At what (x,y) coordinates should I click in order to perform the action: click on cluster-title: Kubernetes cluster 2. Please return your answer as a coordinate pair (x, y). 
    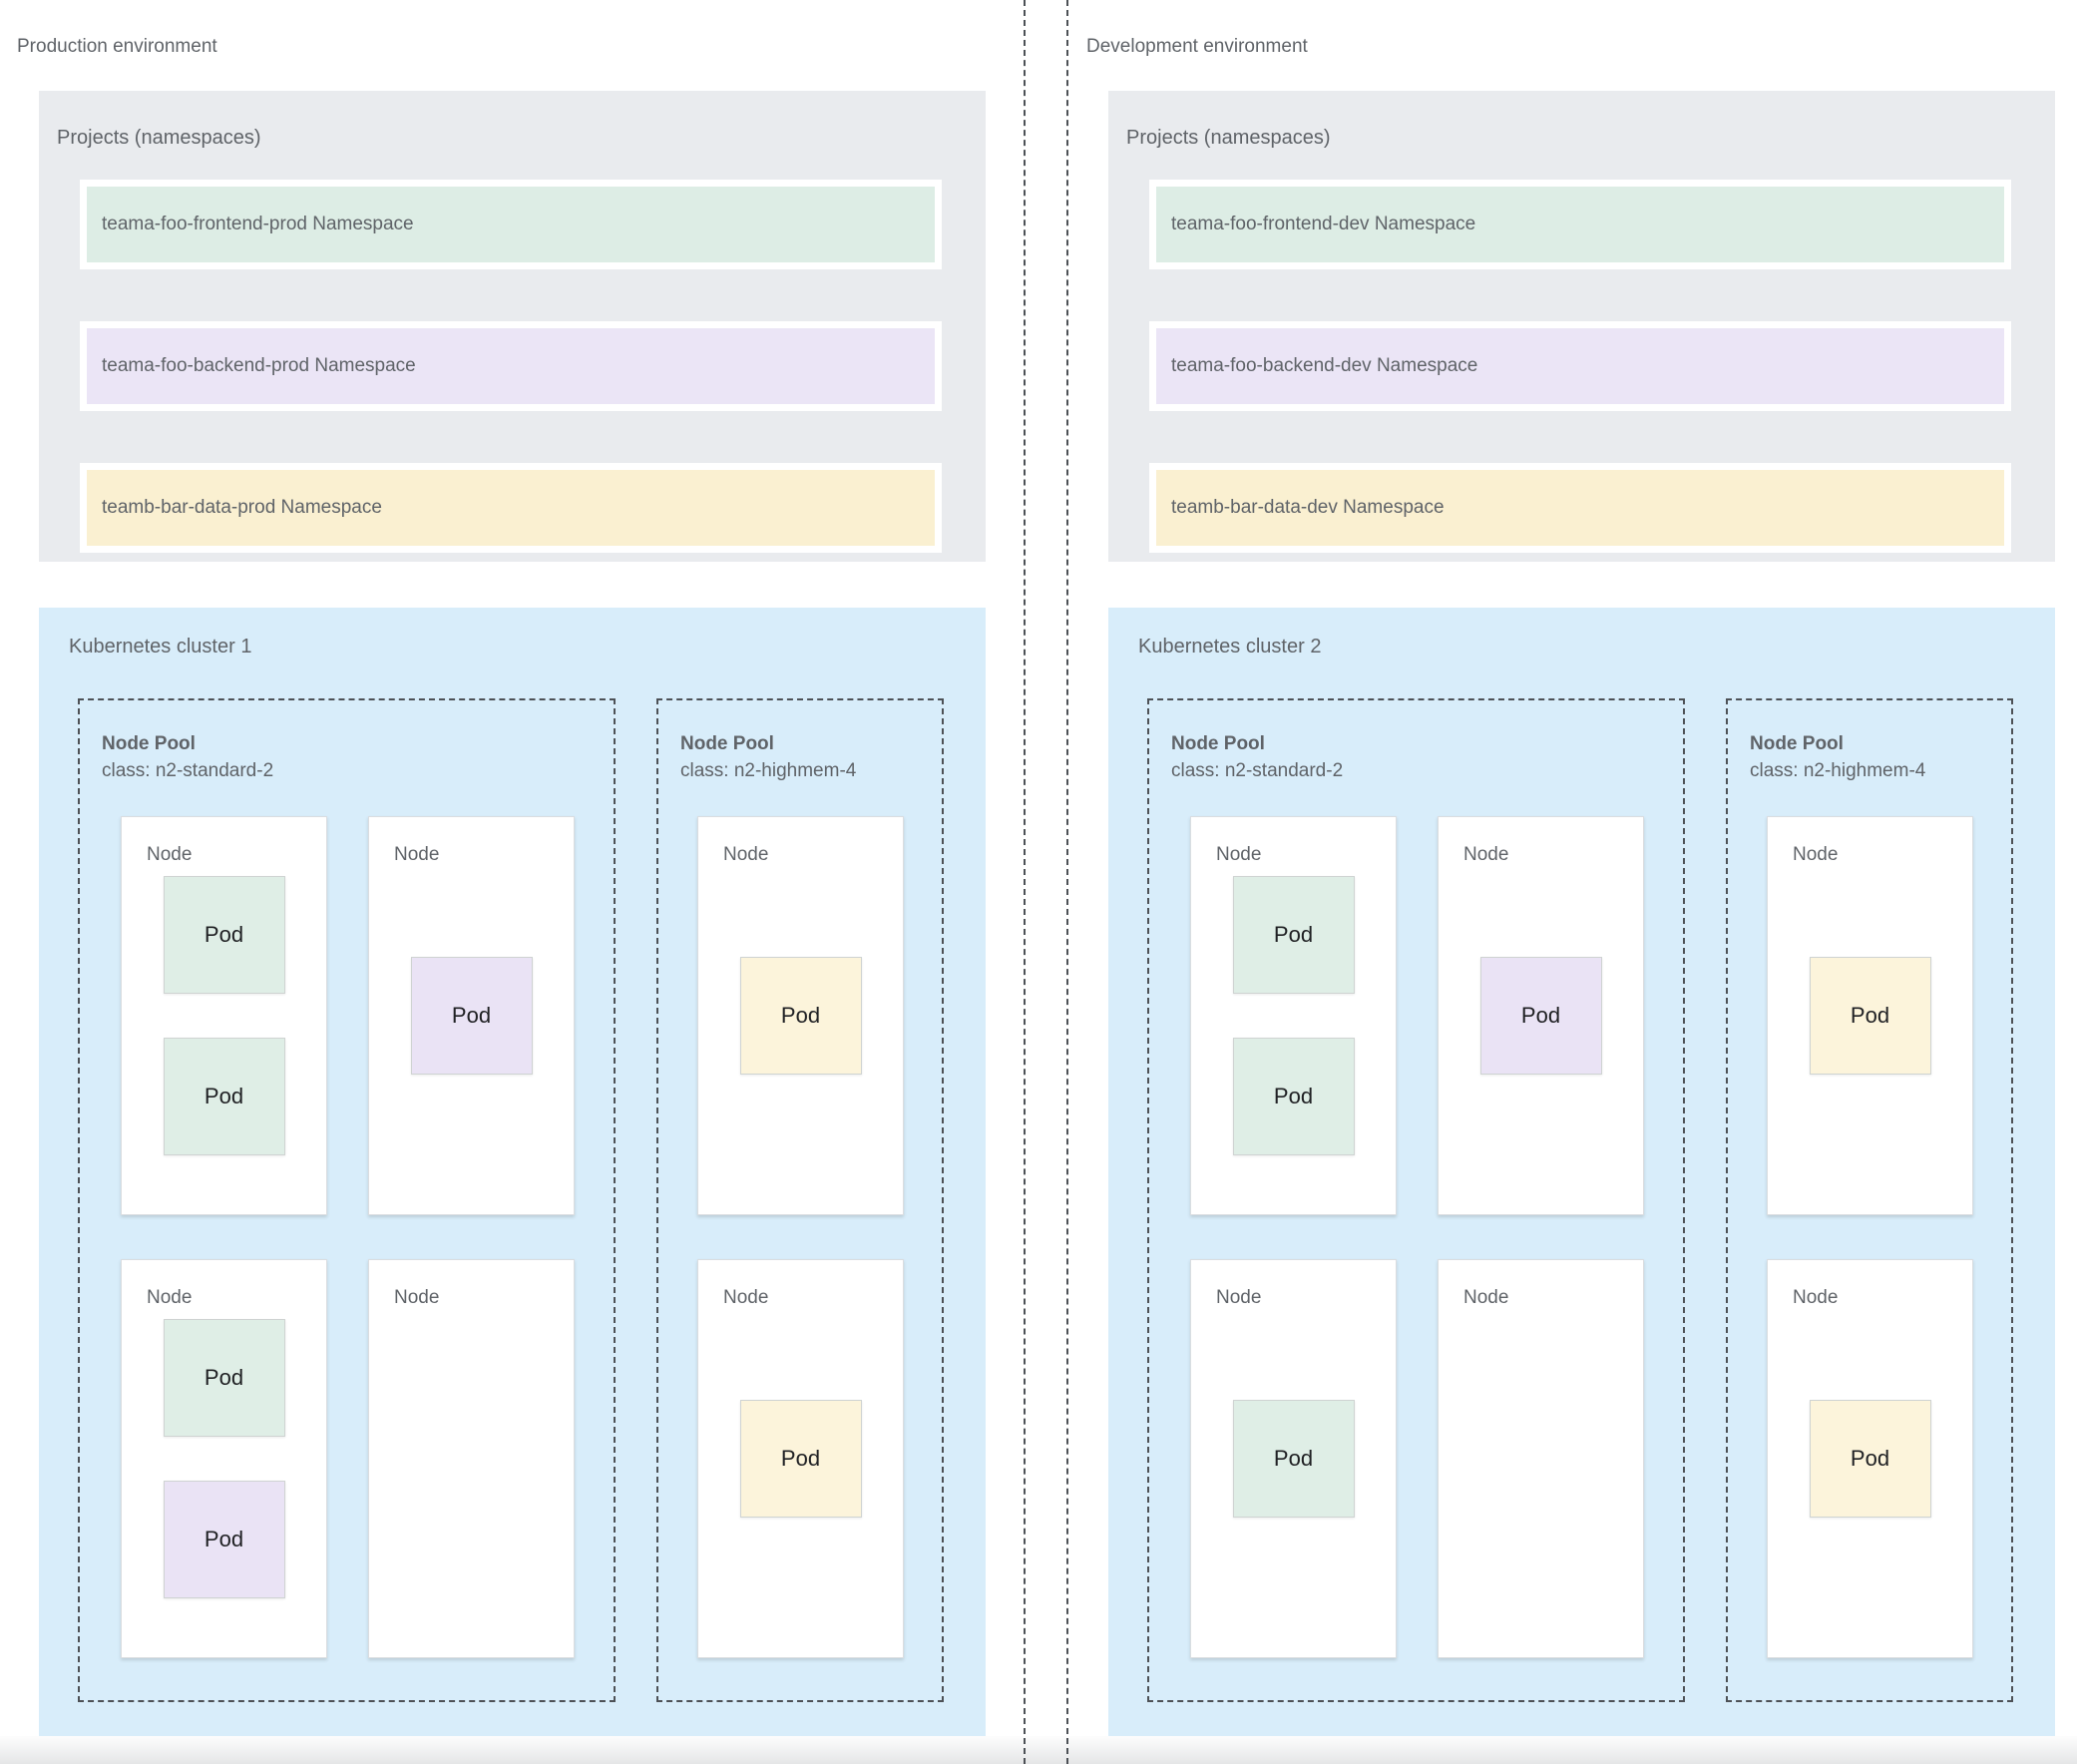
    Looking at the image, I should click on (1230, 647).